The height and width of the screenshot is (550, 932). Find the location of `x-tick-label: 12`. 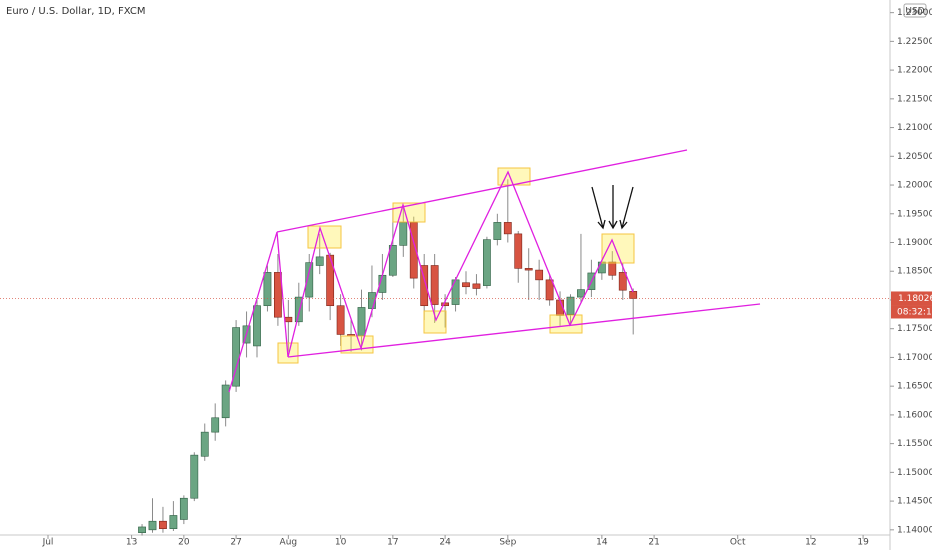

x-tick-label: 12 is located at coordinates (810, 543).